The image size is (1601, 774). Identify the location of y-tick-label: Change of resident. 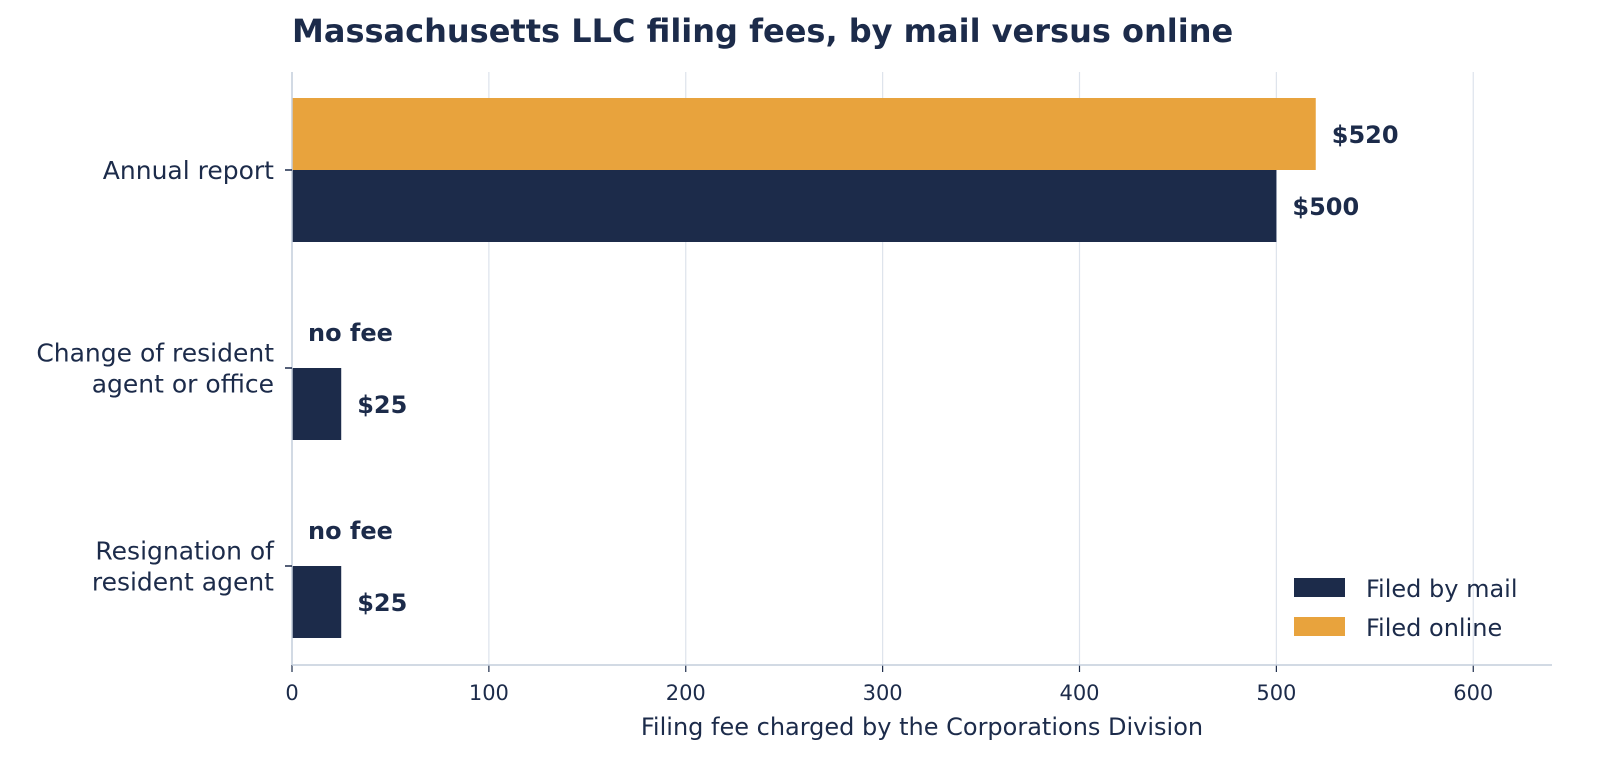
(155, 353).